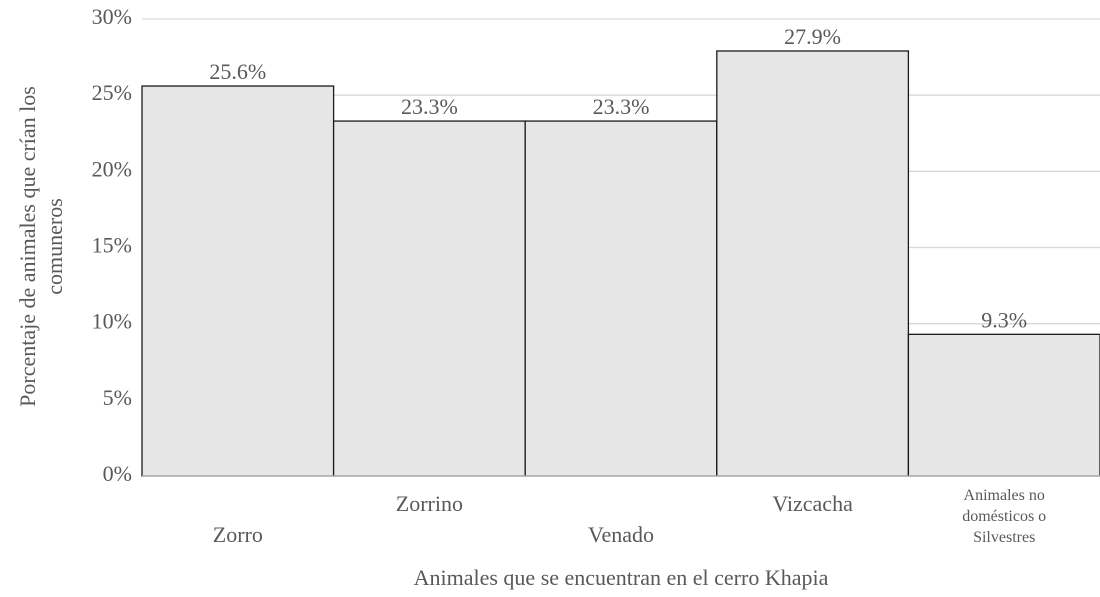  I want to click on data-label: 27.9%, so click(812, 36).